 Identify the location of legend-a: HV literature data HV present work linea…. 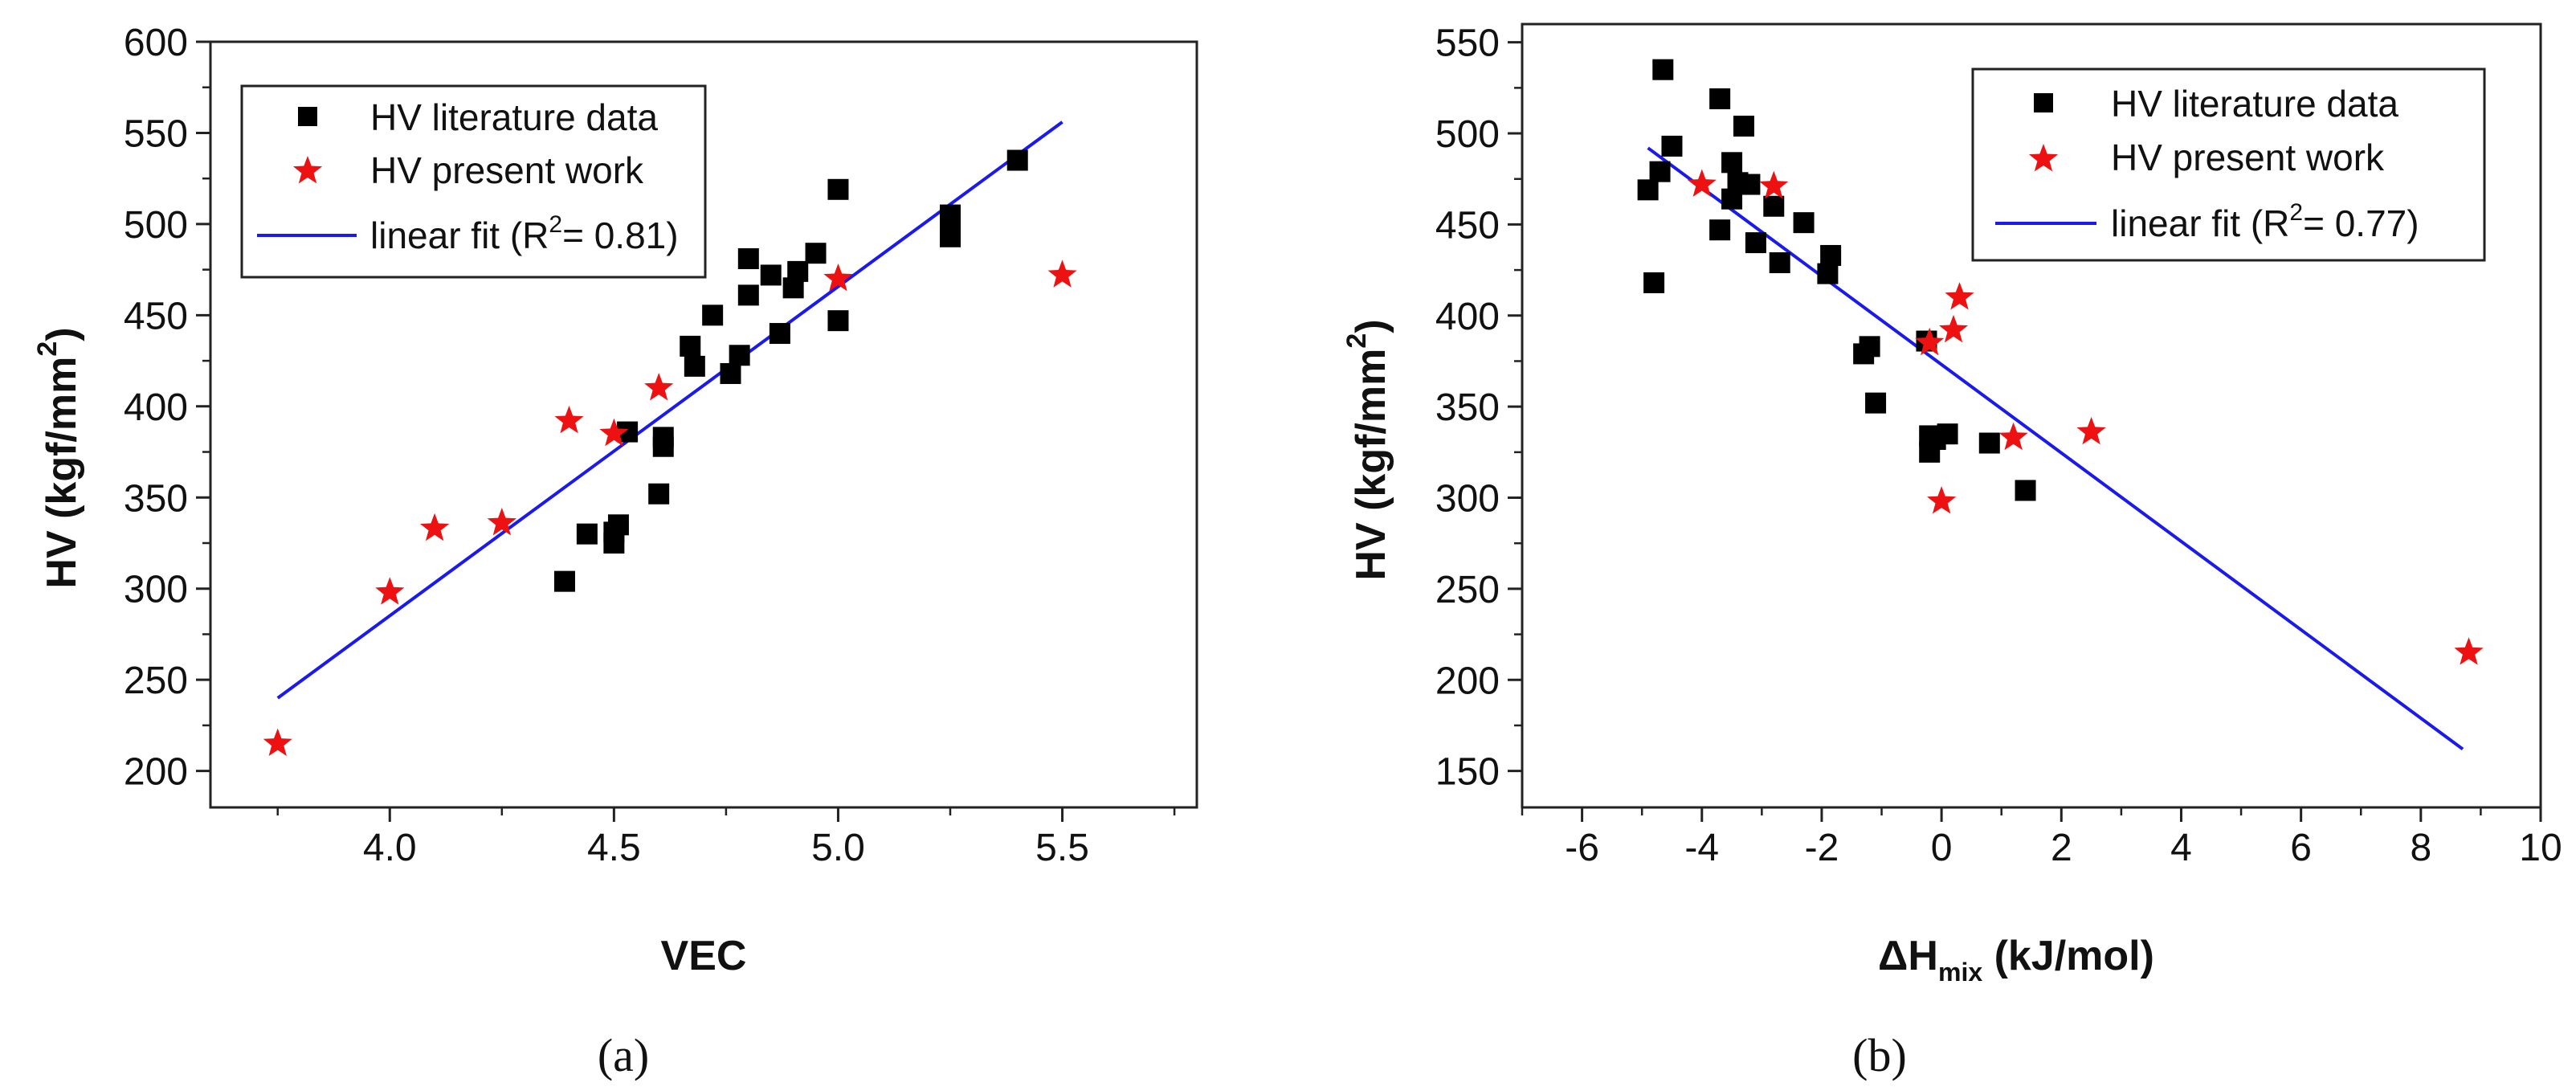
(473, 181).